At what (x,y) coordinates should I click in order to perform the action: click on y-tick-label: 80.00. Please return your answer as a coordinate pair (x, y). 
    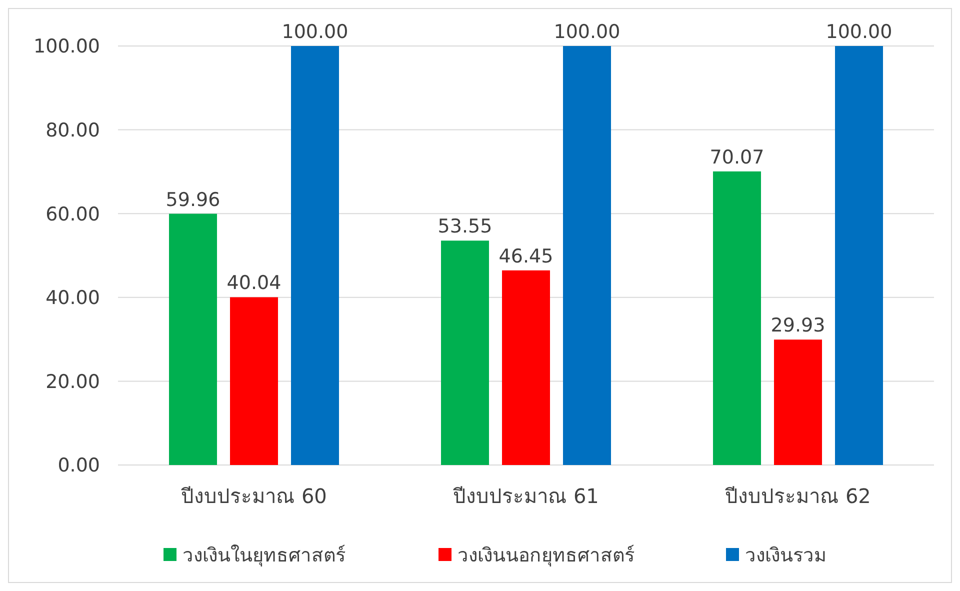
    Looking at the image, I should click on (73, 130).